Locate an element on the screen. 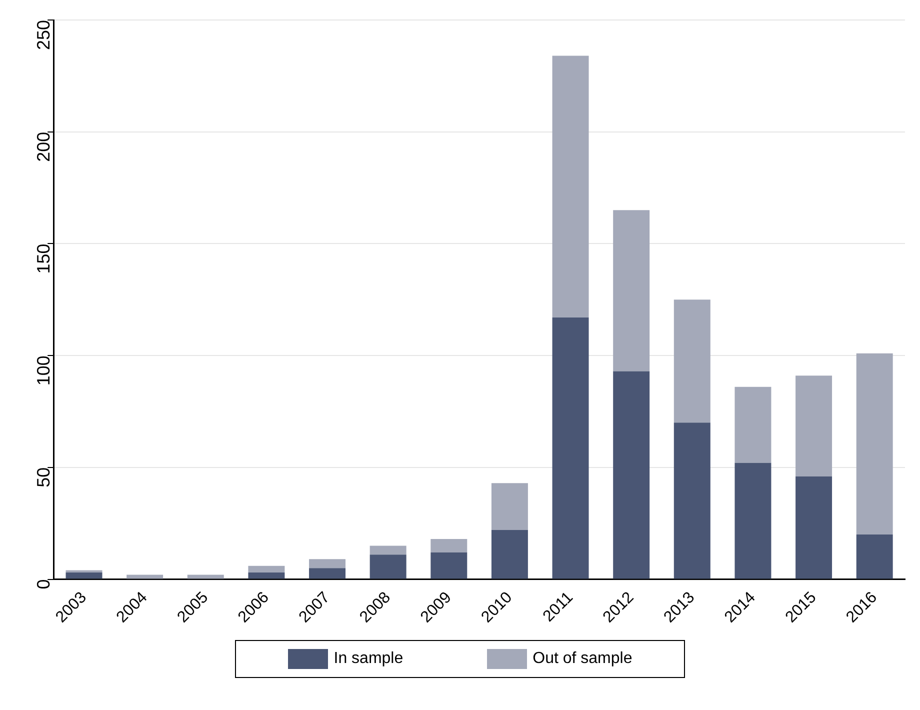  y-tick-label: 100 is located at coordinates (44, 371).